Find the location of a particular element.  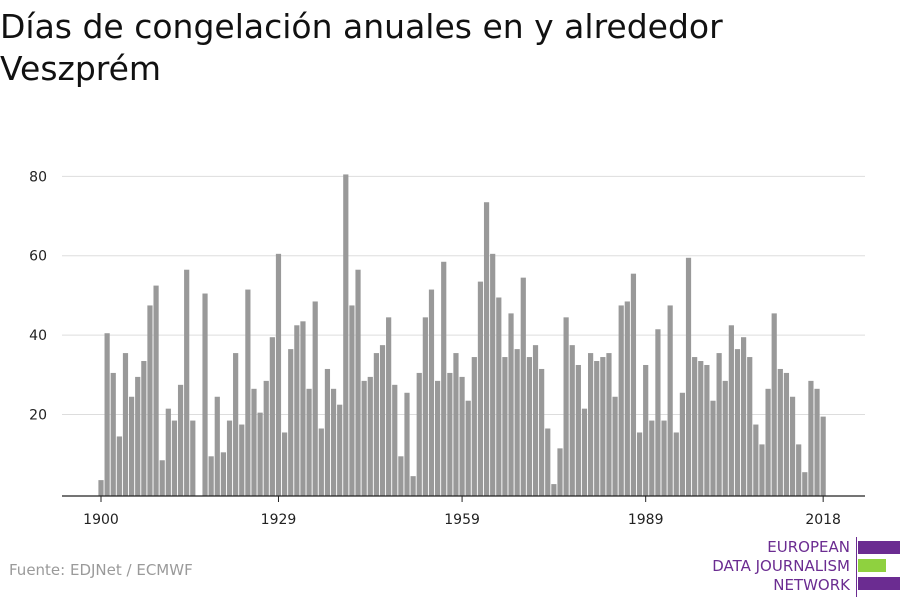

y-tick-label-80: 80 is located at coordinates (38, 177).